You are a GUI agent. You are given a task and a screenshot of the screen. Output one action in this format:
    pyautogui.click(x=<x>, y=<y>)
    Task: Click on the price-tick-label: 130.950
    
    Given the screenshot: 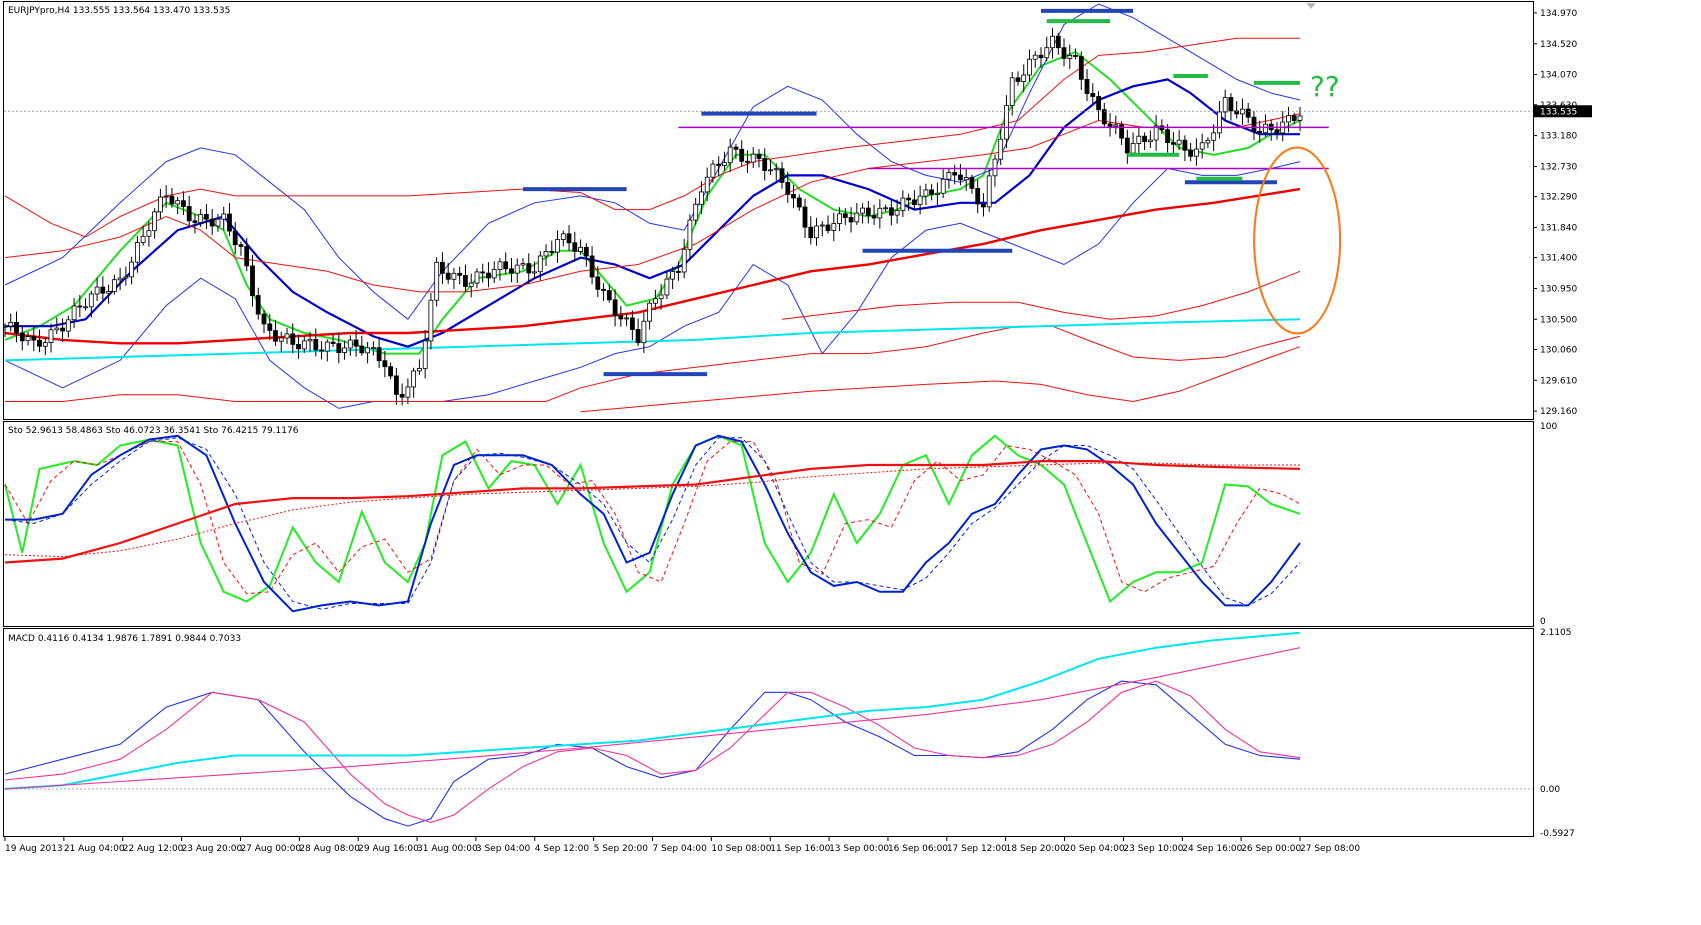 What is the action you would take?
    pyautogui.click(x=1558, y=289)
    